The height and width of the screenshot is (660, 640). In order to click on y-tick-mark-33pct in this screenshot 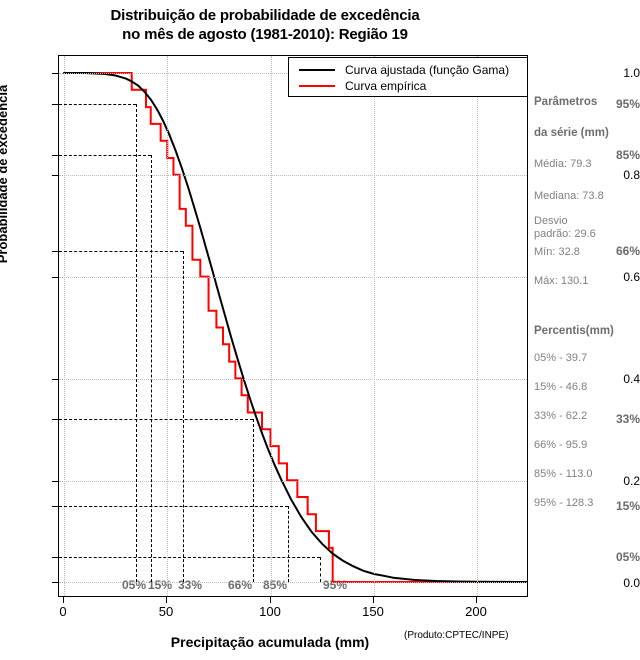, I will do `click(55, 419)`.